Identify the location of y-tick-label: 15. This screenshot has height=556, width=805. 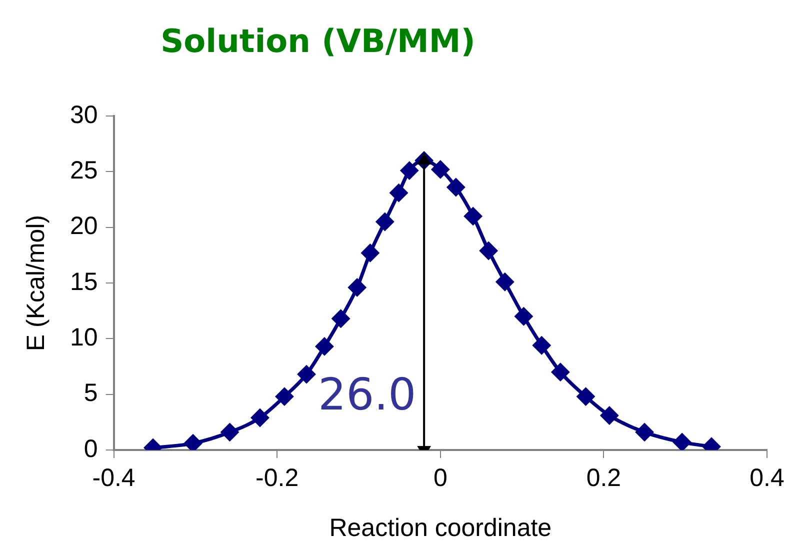
(84, 282).